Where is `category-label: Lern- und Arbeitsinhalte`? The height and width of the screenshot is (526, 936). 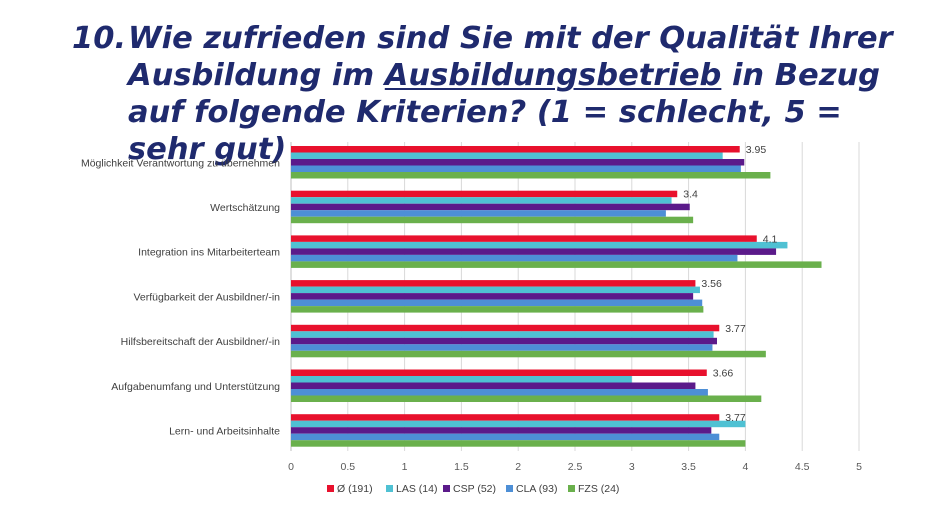
category-label: Lern- und Arbeitsinhalte is located at coordinates (224, 431).